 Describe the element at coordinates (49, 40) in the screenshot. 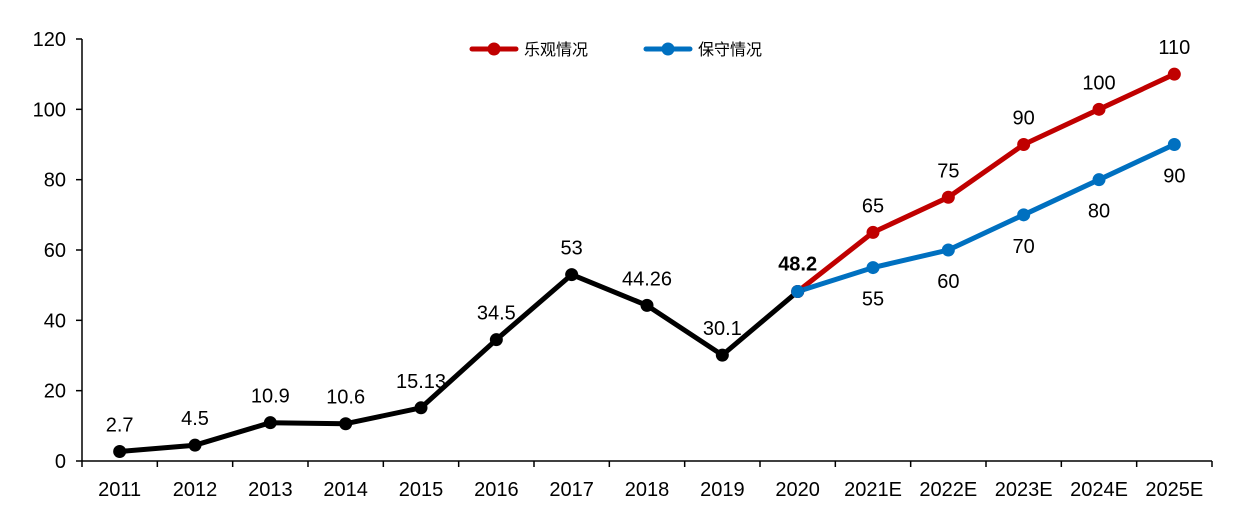

I see `y-tick-label: 120` at that location.